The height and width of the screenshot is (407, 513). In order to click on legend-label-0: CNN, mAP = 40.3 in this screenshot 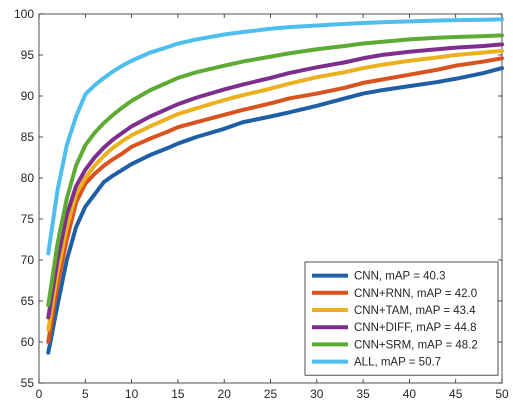, I will do `click(400, 277)`.